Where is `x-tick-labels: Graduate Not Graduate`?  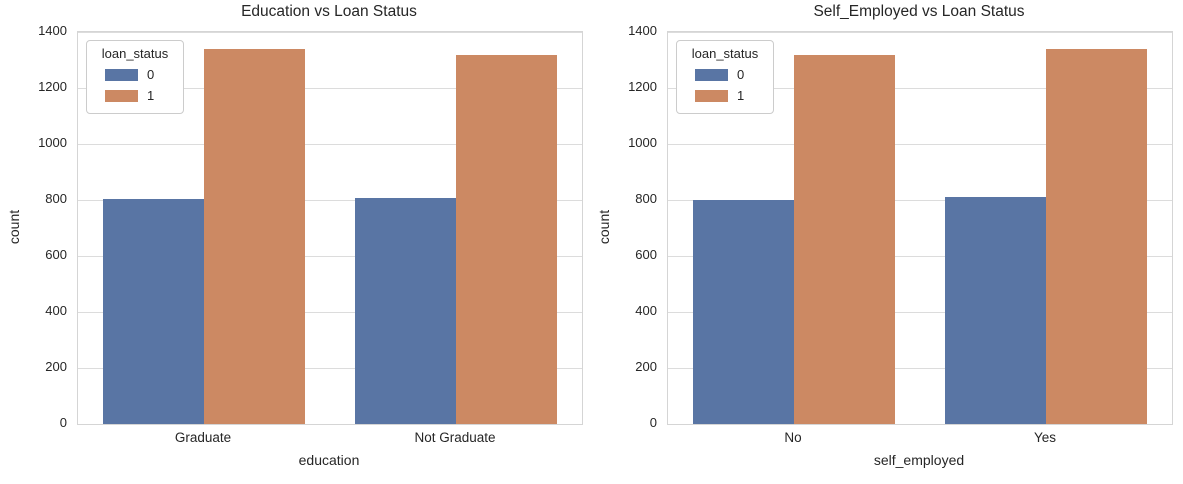
x-tick-labels: Graduate Not Graduate is located at coordinates (329, 439).